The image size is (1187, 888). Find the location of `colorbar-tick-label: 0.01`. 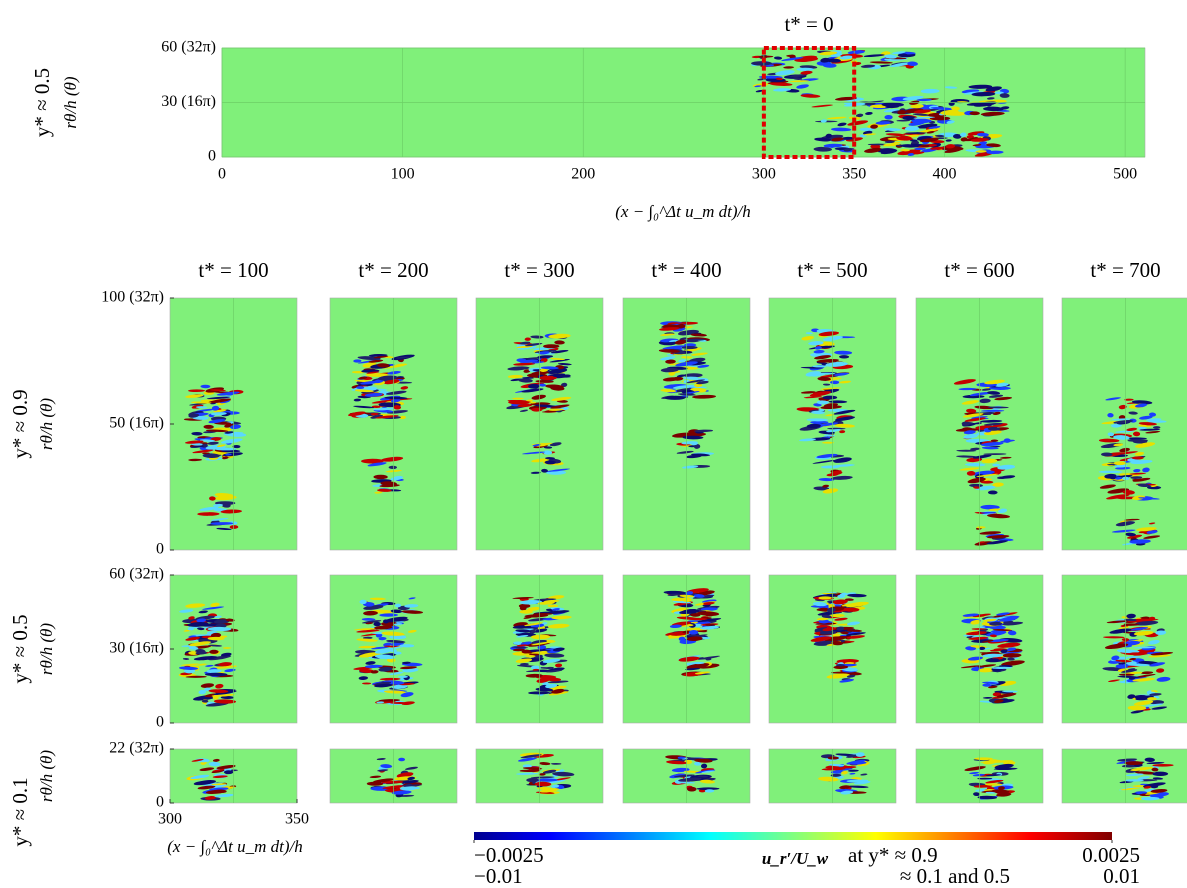

colorbar-tick-label: 0.01 is located at coordinates (1121, 876).